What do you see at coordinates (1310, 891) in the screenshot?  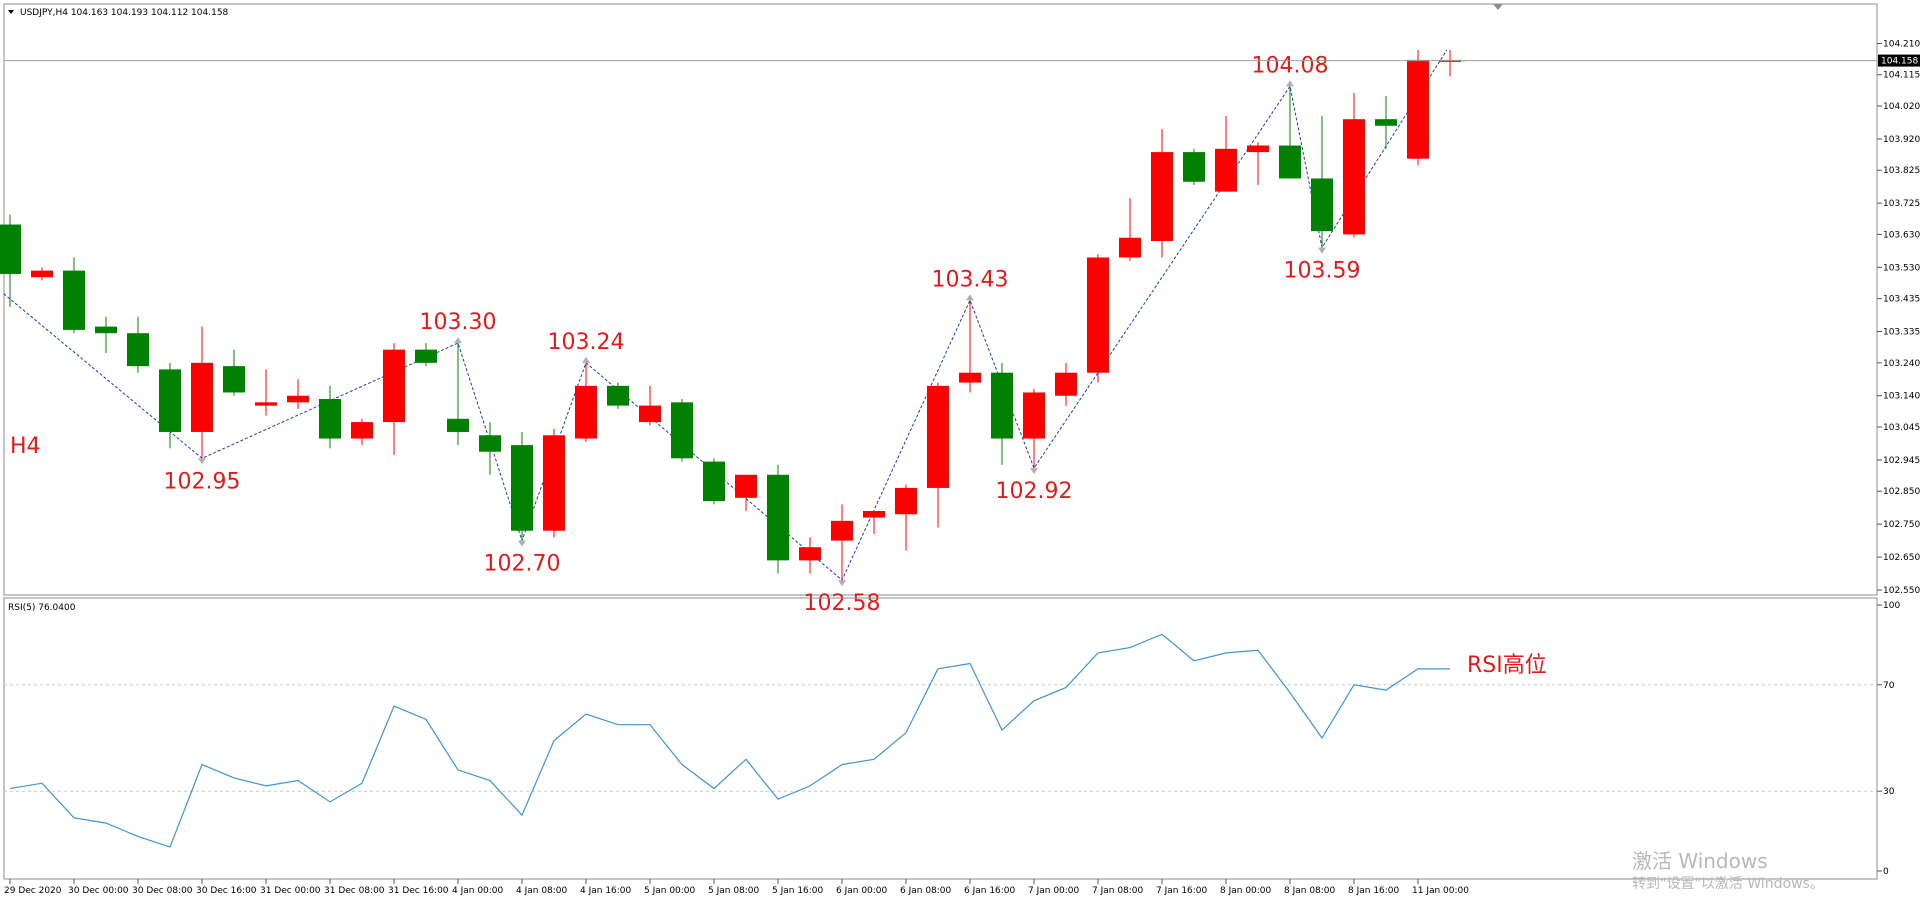 I see `time-tick-label: 8 Jan 08:00` at bounding box center [1310, 891].